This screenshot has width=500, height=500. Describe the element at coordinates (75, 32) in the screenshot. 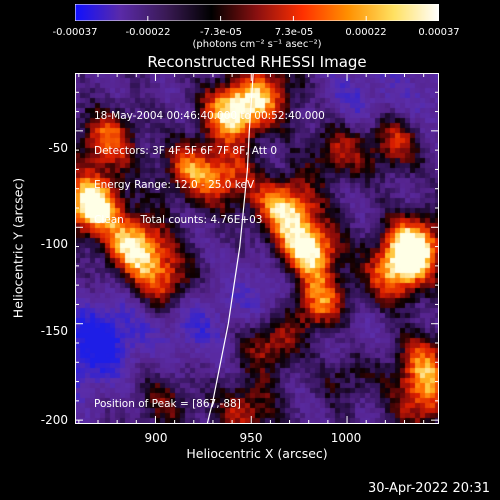

I see `colorbar-tick-label: -0.00037` at that location.